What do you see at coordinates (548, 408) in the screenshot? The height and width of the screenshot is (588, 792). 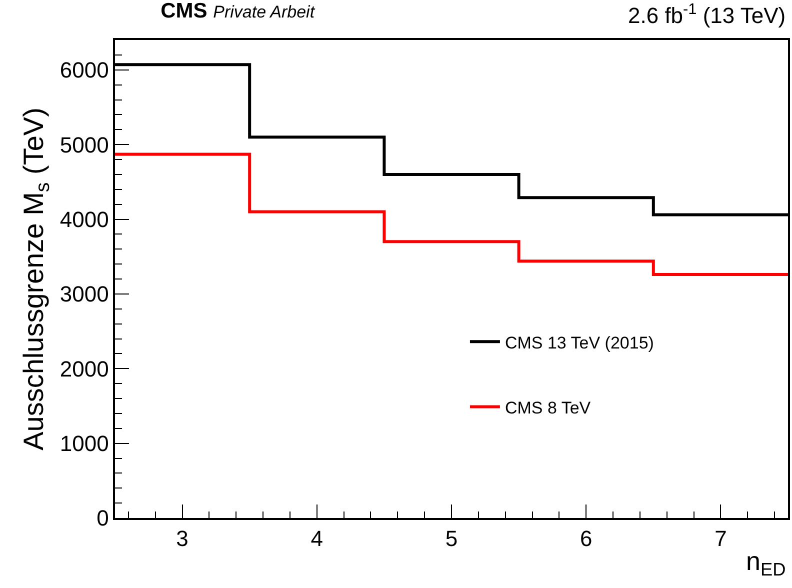 I see `legend-label: CMS 8 TeV` at bounding box center [548, 408].